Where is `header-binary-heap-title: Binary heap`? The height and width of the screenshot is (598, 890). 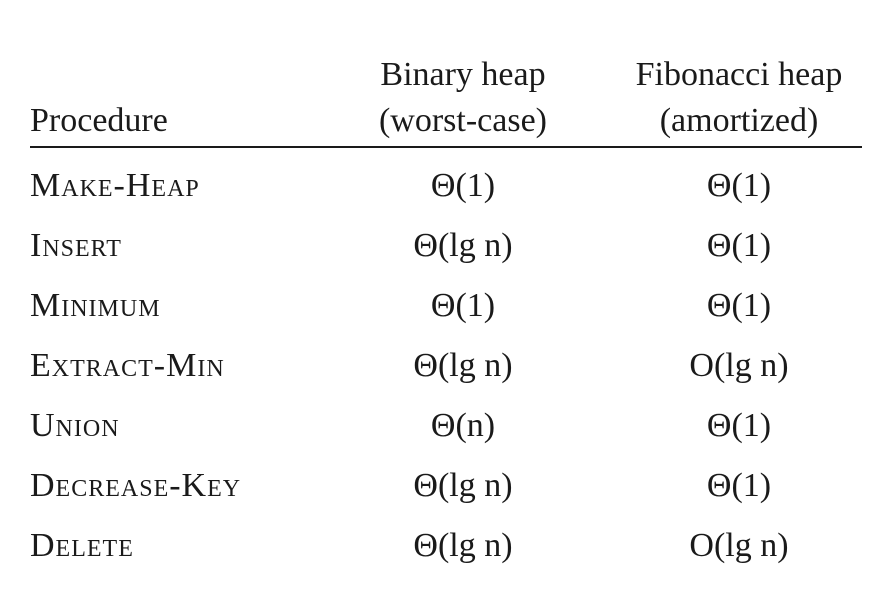 header-binary-heap-title: Binary heap is located at coordinates (463, 74).